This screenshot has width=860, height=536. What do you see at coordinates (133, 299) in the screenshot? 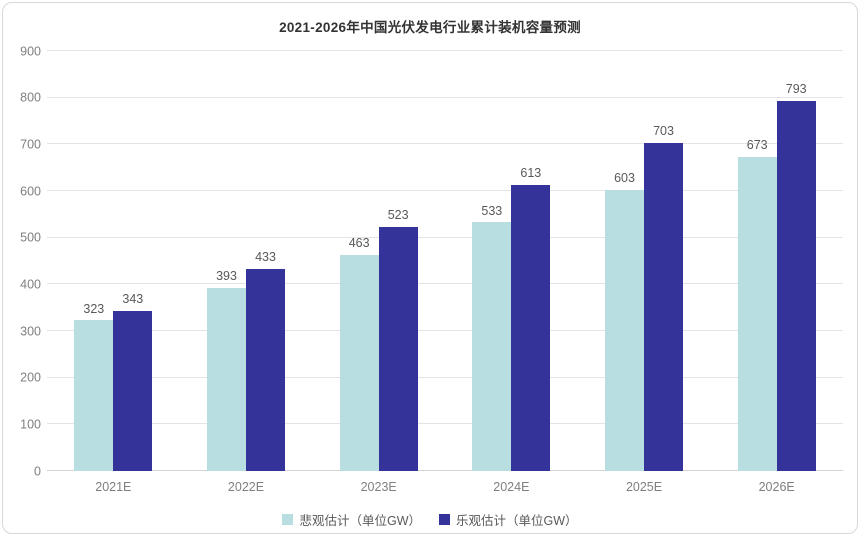
I see `bar-value-label: 343` at bounding box center [133, 299].